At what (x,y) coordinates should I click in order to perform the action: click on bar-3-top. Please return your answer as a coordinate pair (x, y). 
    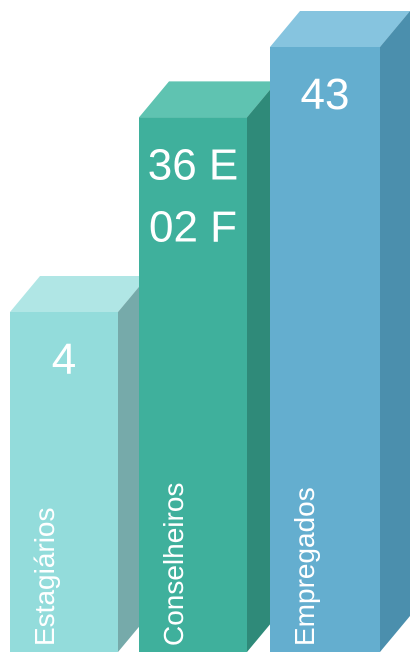
    Looking at the image, I should click on (340, 29).